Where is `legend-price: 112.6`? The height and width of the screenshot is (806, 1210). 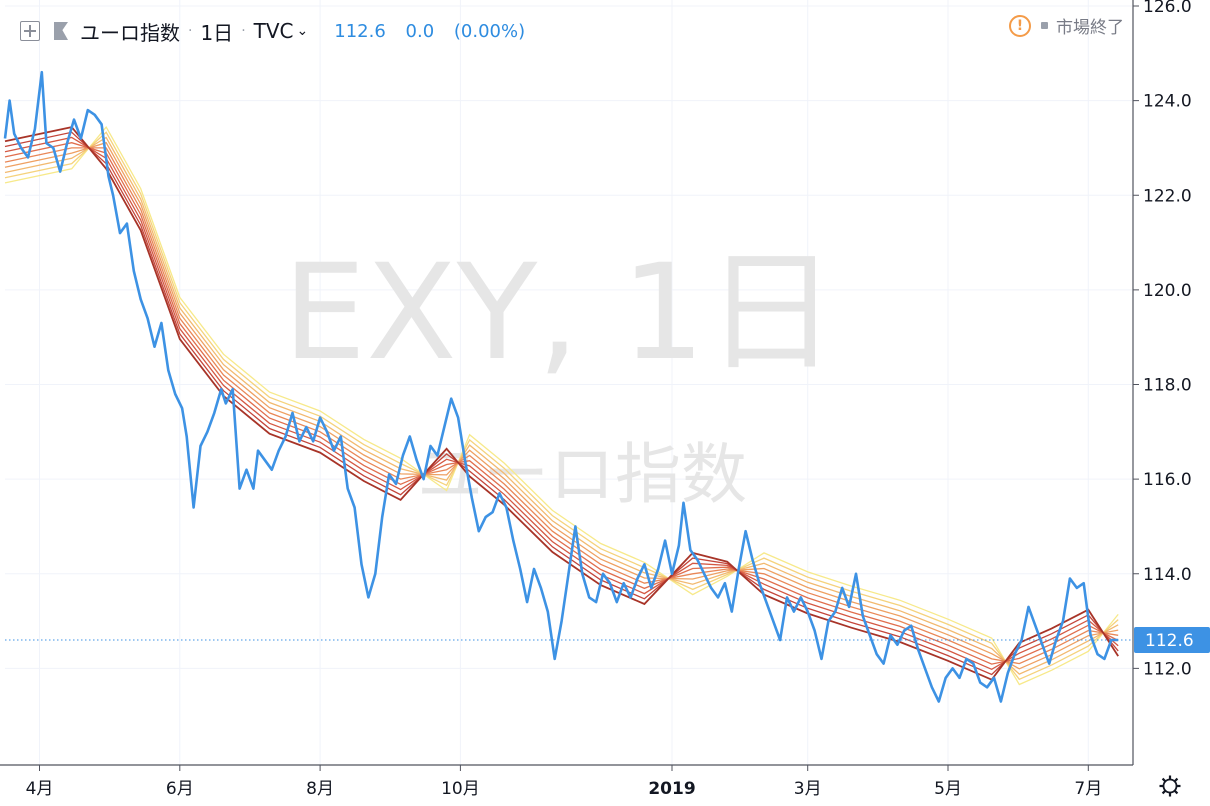
legend-price: 112.6 is located at coordinates (360, 31).